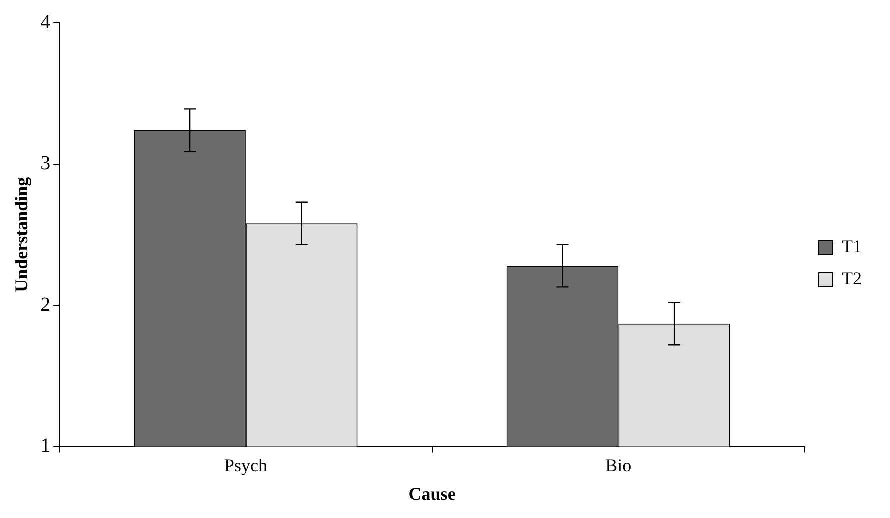 The image size is (890, 518). Describe the element at coordinates (852, 246) in the screenshot. I see `legend-label: T1` at that location.